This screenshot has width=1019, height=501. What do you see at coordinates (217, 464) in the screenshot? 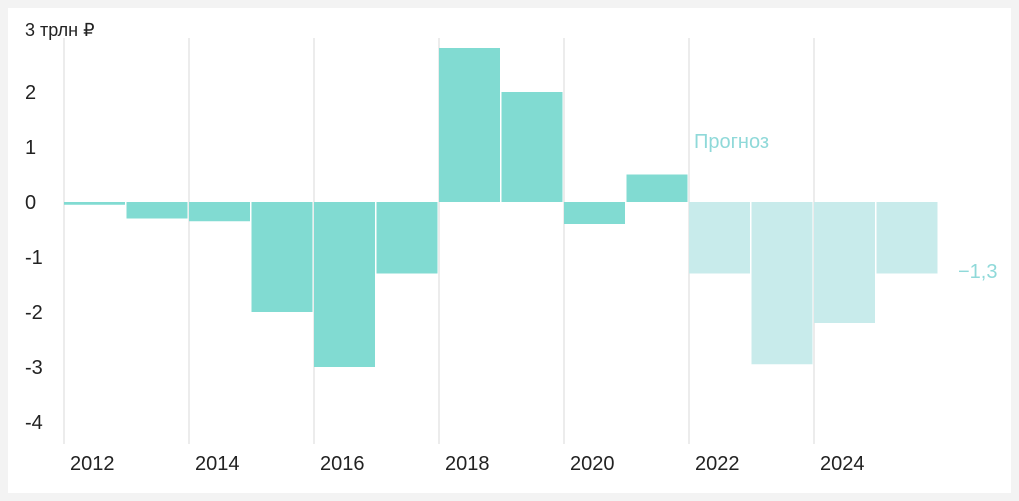
I see `x-tick-label: 2014` at bounding box center [217, 464].